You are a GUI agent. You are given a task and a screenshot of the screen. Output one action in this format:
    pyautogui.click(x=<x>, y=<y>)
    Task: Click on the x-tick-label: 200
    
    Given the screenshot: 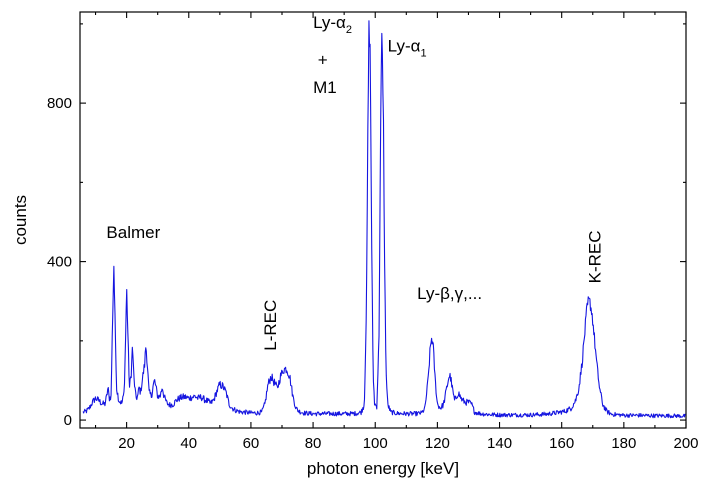 What is the action you would take?
    pyautogui.click(x=685, y=443)
    